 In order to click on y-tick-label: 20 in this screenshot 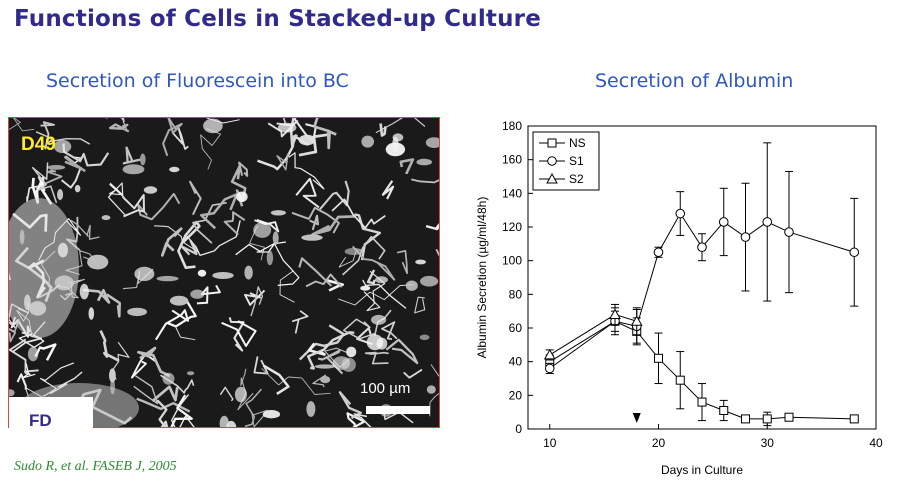, I will do `click(516, 395)`.